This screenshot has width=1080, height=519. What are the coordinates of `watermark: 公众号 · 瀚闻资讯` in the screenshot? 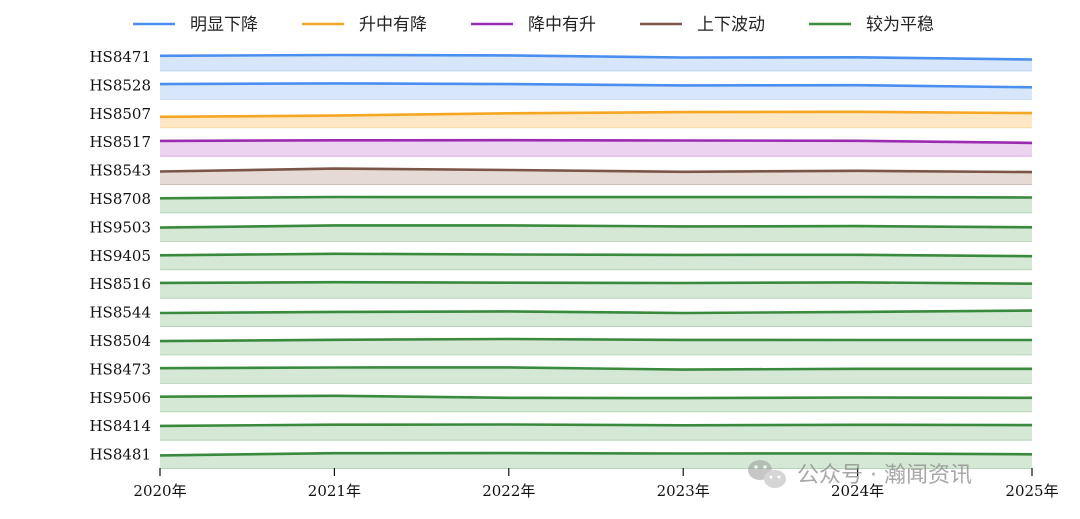 It's located at (860, 474).